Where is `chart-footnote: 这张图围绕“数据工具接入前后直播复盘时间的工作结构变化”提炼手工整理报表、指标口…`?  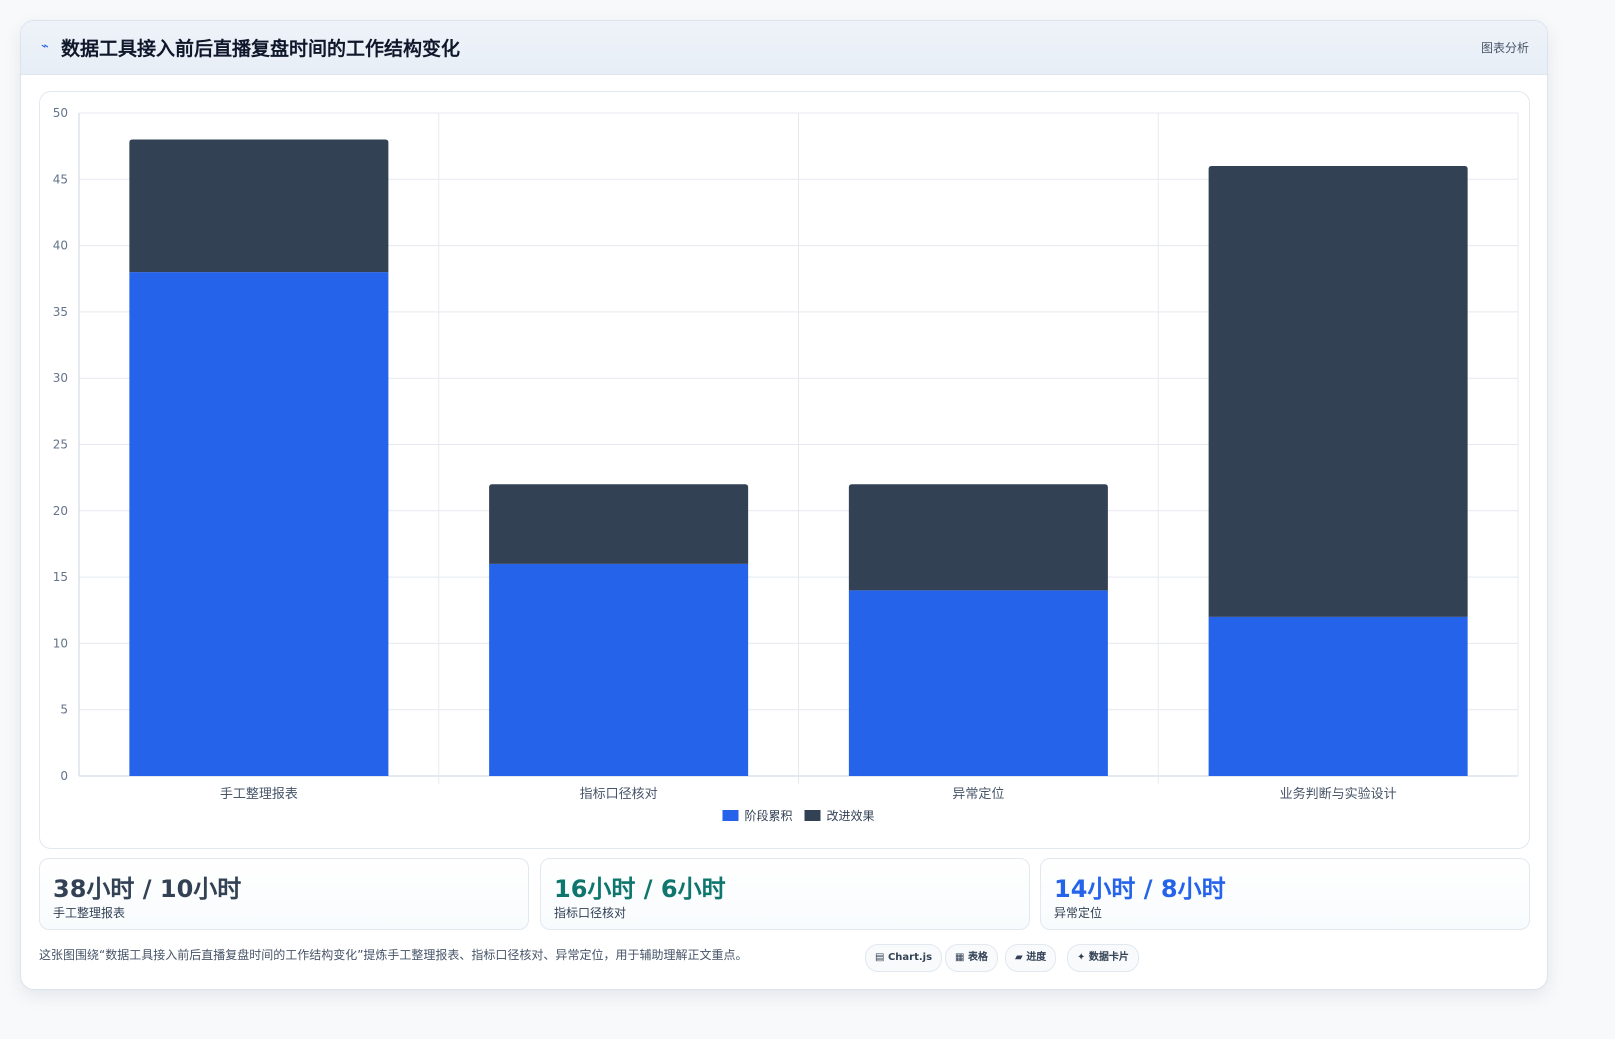
chart-footnote: 这张图围绕“数据工具接入前后直播复盘时间的工作结构变化”提炼手工整理报表、指标口… is located at coordinates (393, 955).